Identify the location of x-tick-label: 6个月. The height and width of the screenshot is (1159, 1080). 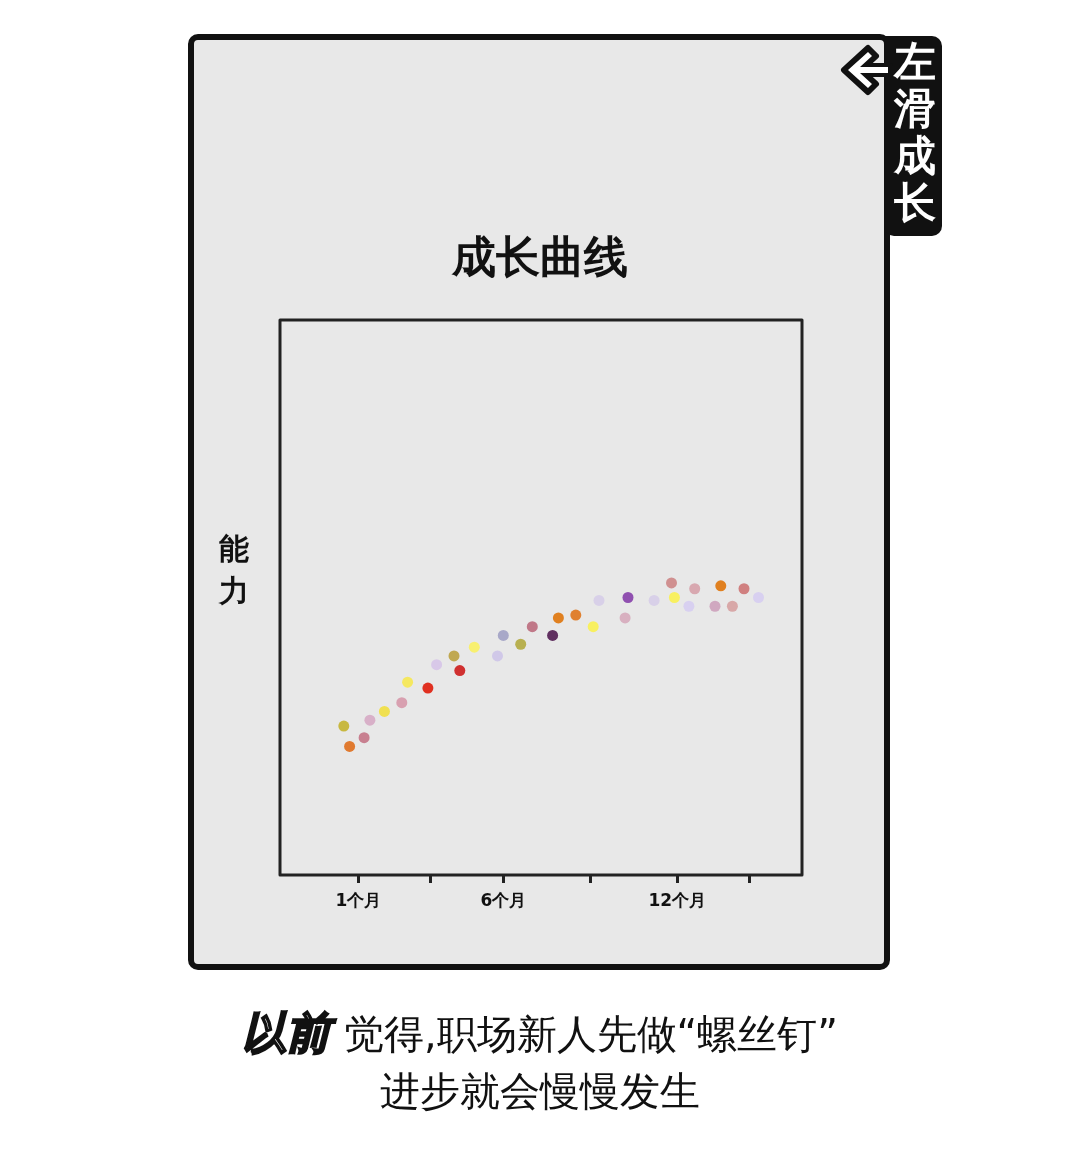
(503, 899).